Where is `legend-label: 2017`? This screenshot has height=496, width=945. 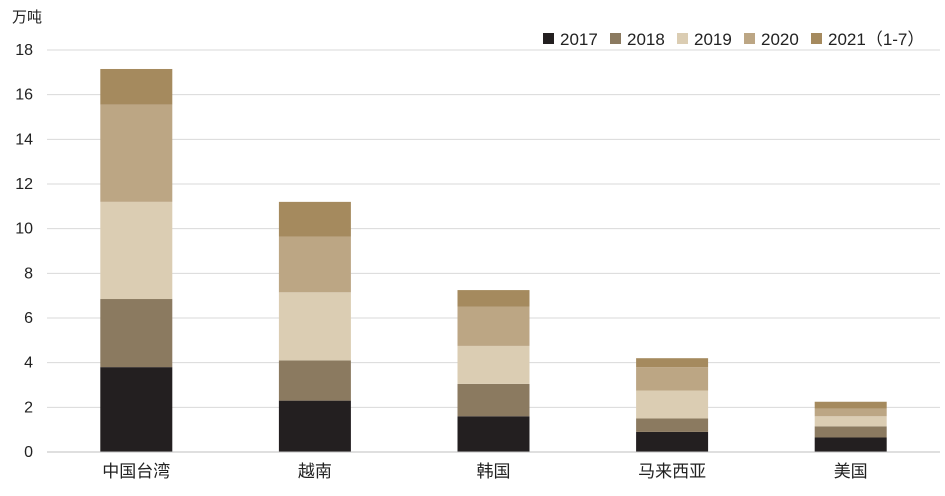 legend-label: 2017 is located at coordinates (579, 39).